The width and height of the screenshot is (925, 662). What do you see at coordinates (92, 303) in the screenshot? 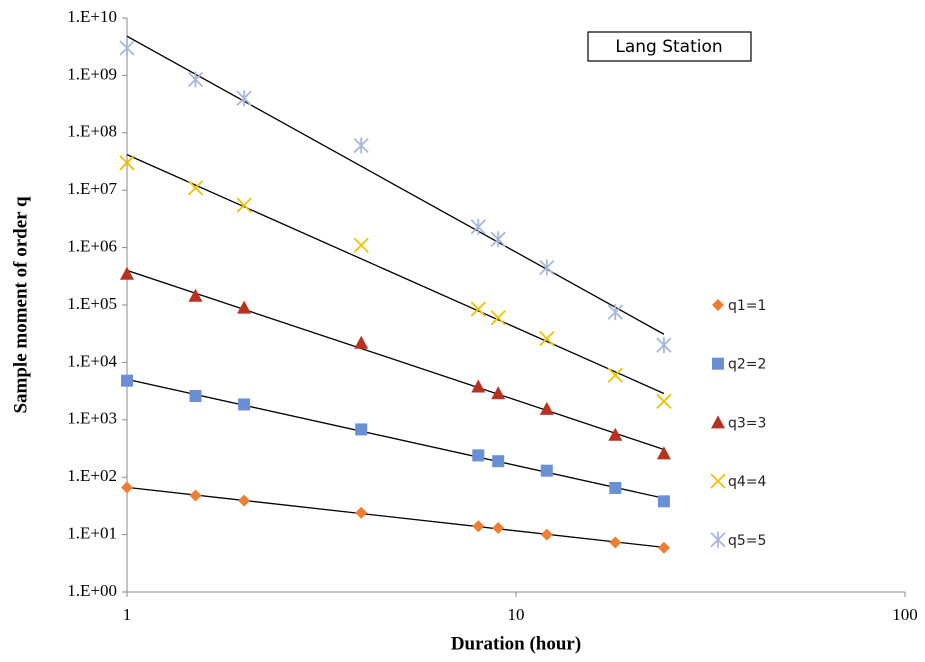
I see `y-tick-label: 1.E+05` at bounding box center [92, 303].